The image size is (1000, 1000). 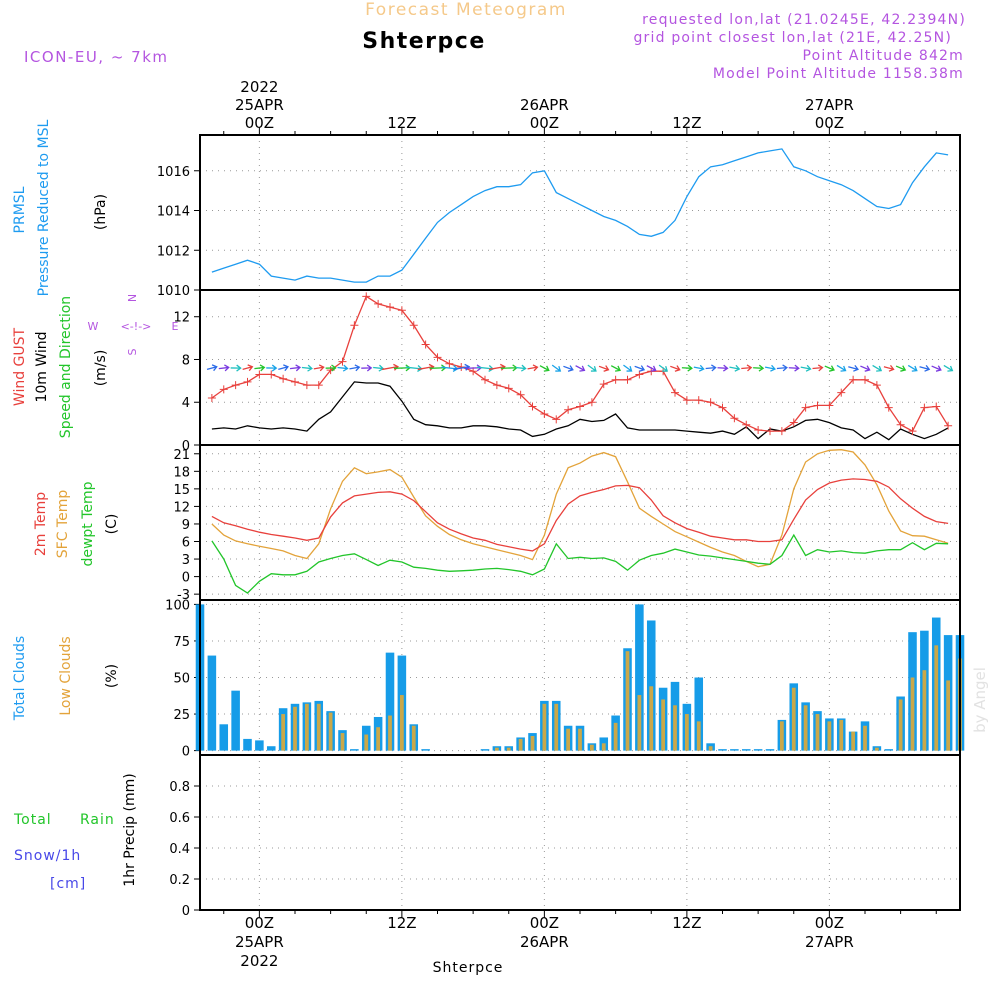 What do you see at coordinates (580, 212) in the screenshot?
I see `panel-frame` at bounding box center [580, 212].